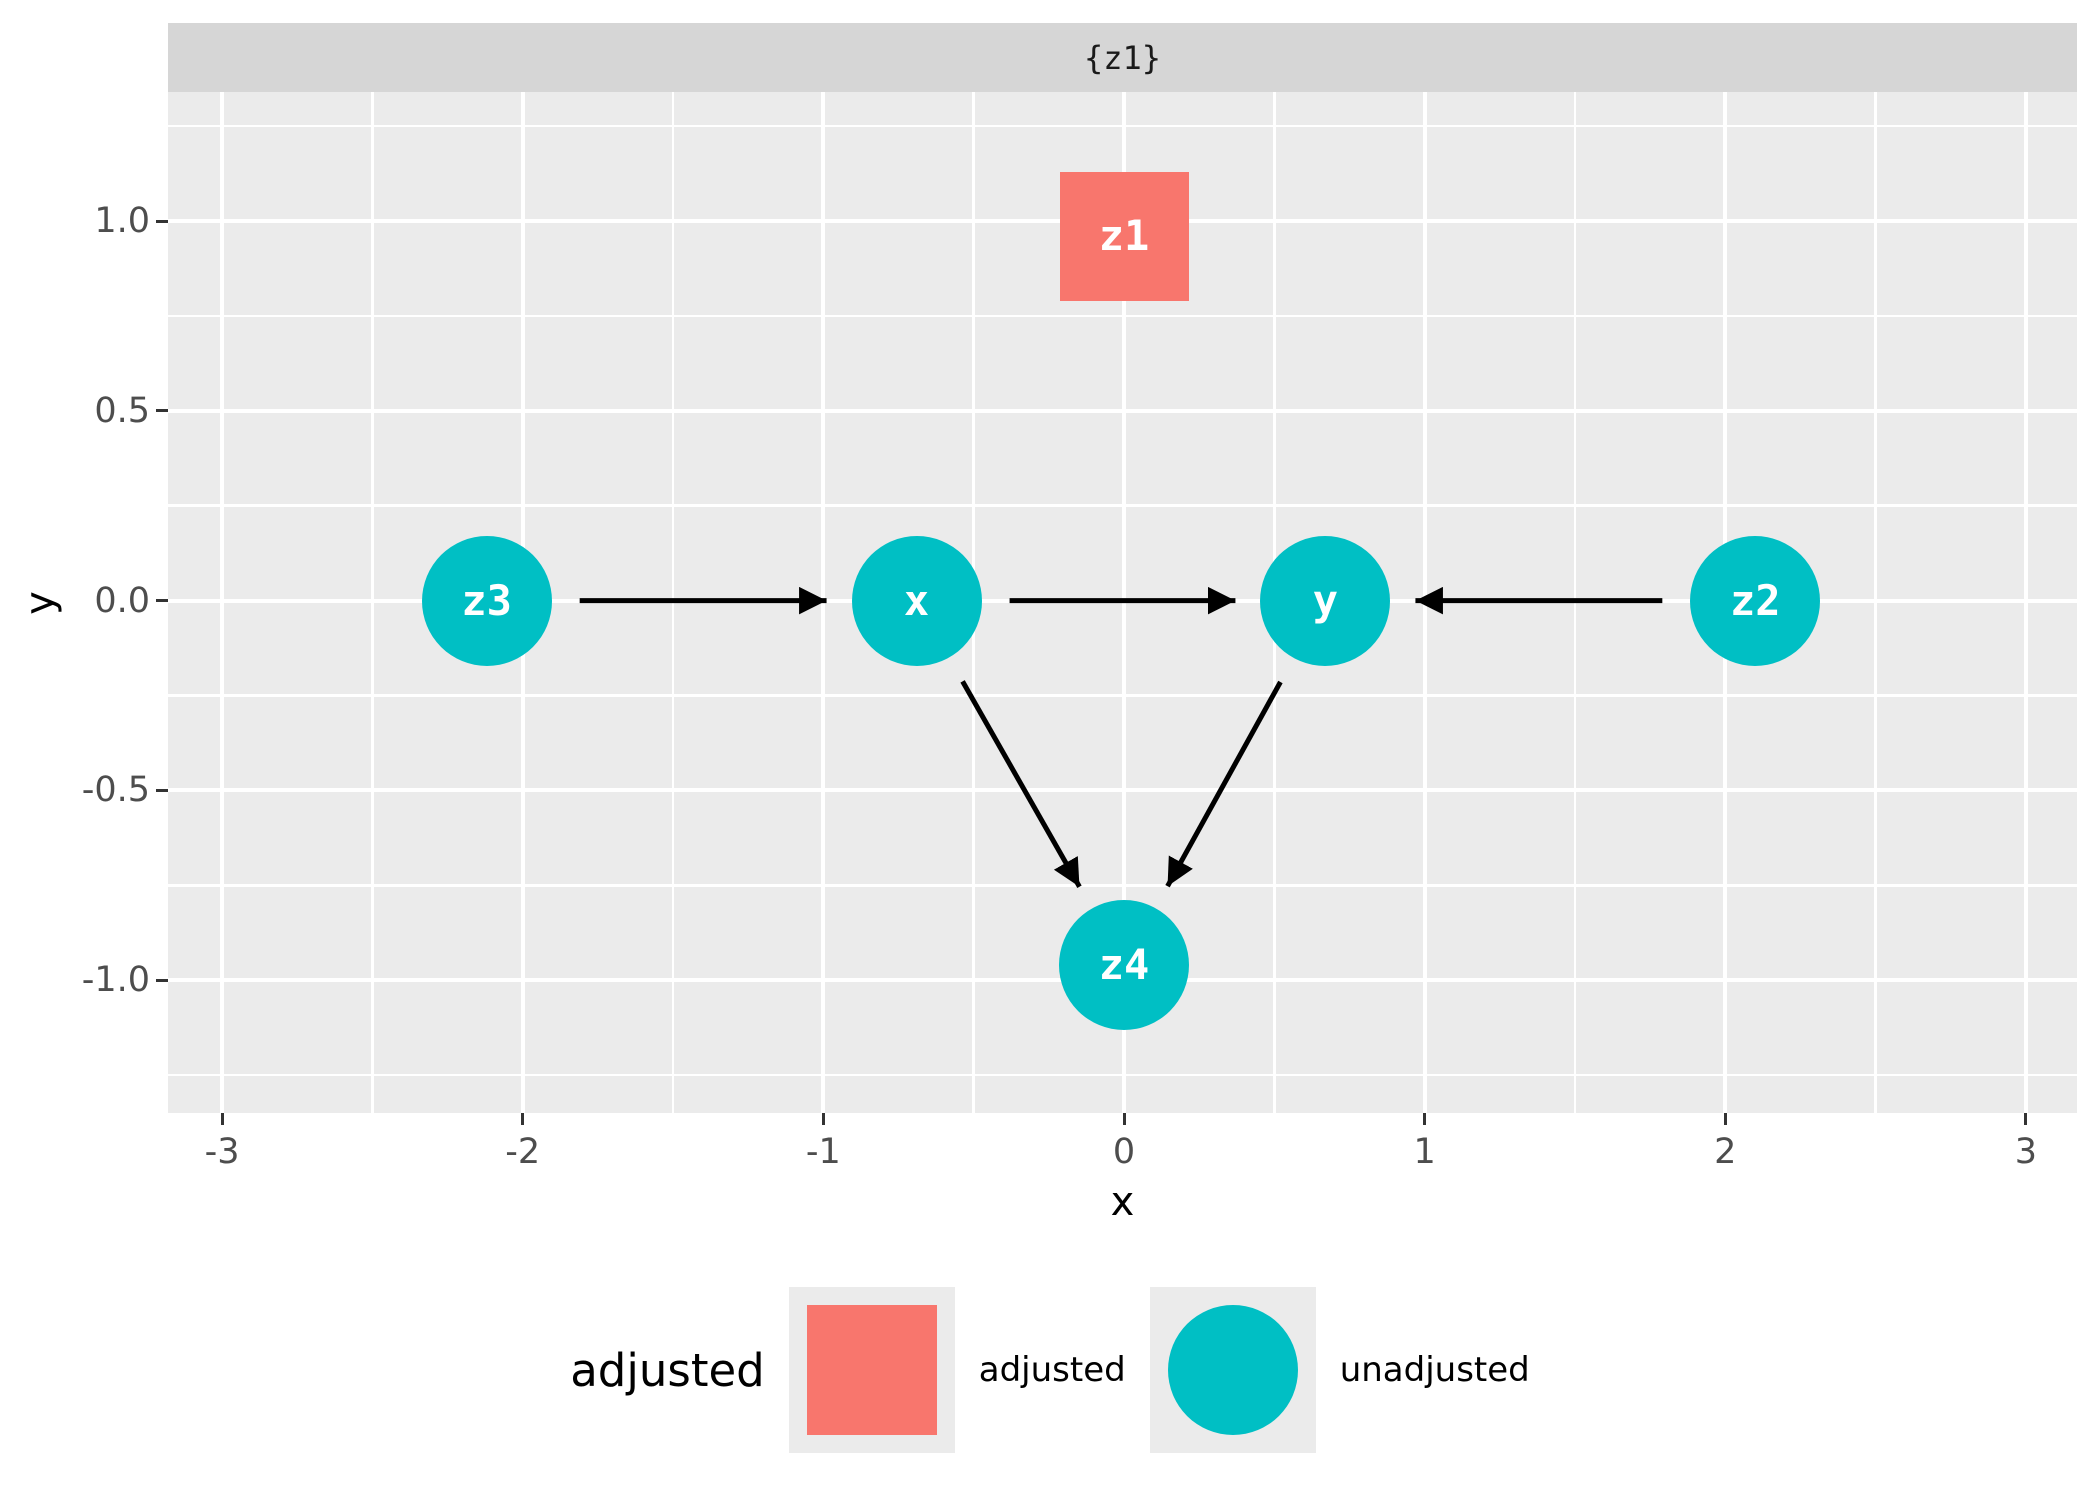 Image resolution: width=2100 pixels, height=1500 pixels. I want to click on y-tick-label: 0.0, so click(122, 600).